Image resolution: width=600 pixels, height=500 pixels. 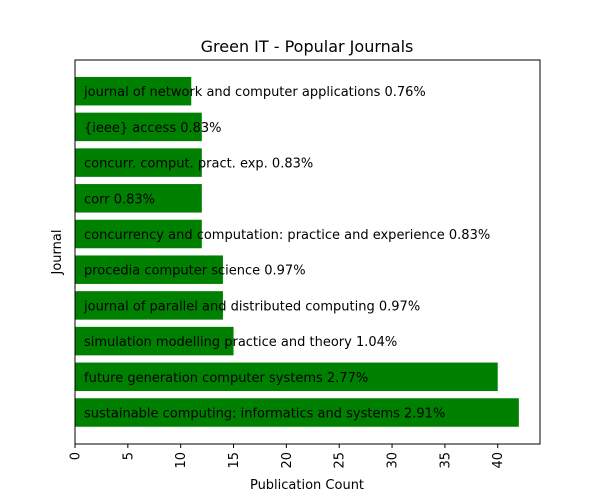 I want to click on bar-label: future generation computer systems 2.77%, so click(x=226, y=378).